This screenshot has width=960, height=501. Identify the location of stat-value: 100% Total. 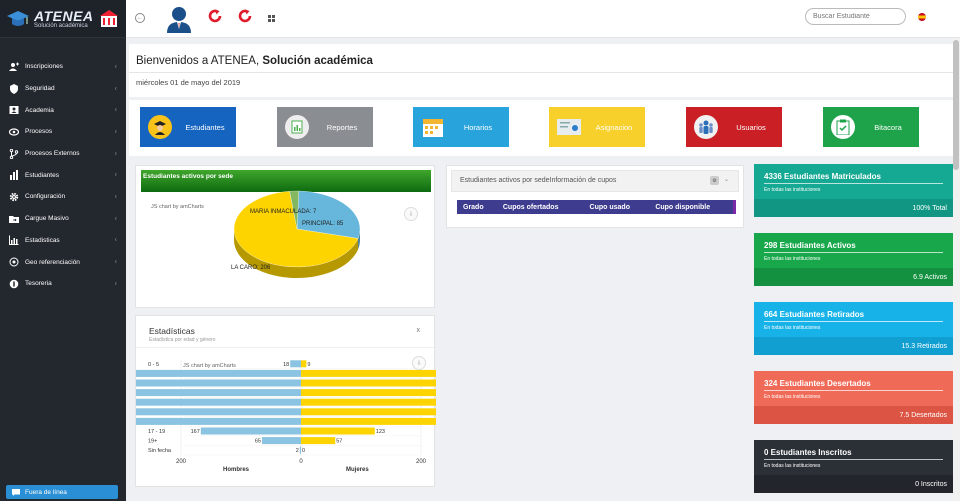
(929, 208).